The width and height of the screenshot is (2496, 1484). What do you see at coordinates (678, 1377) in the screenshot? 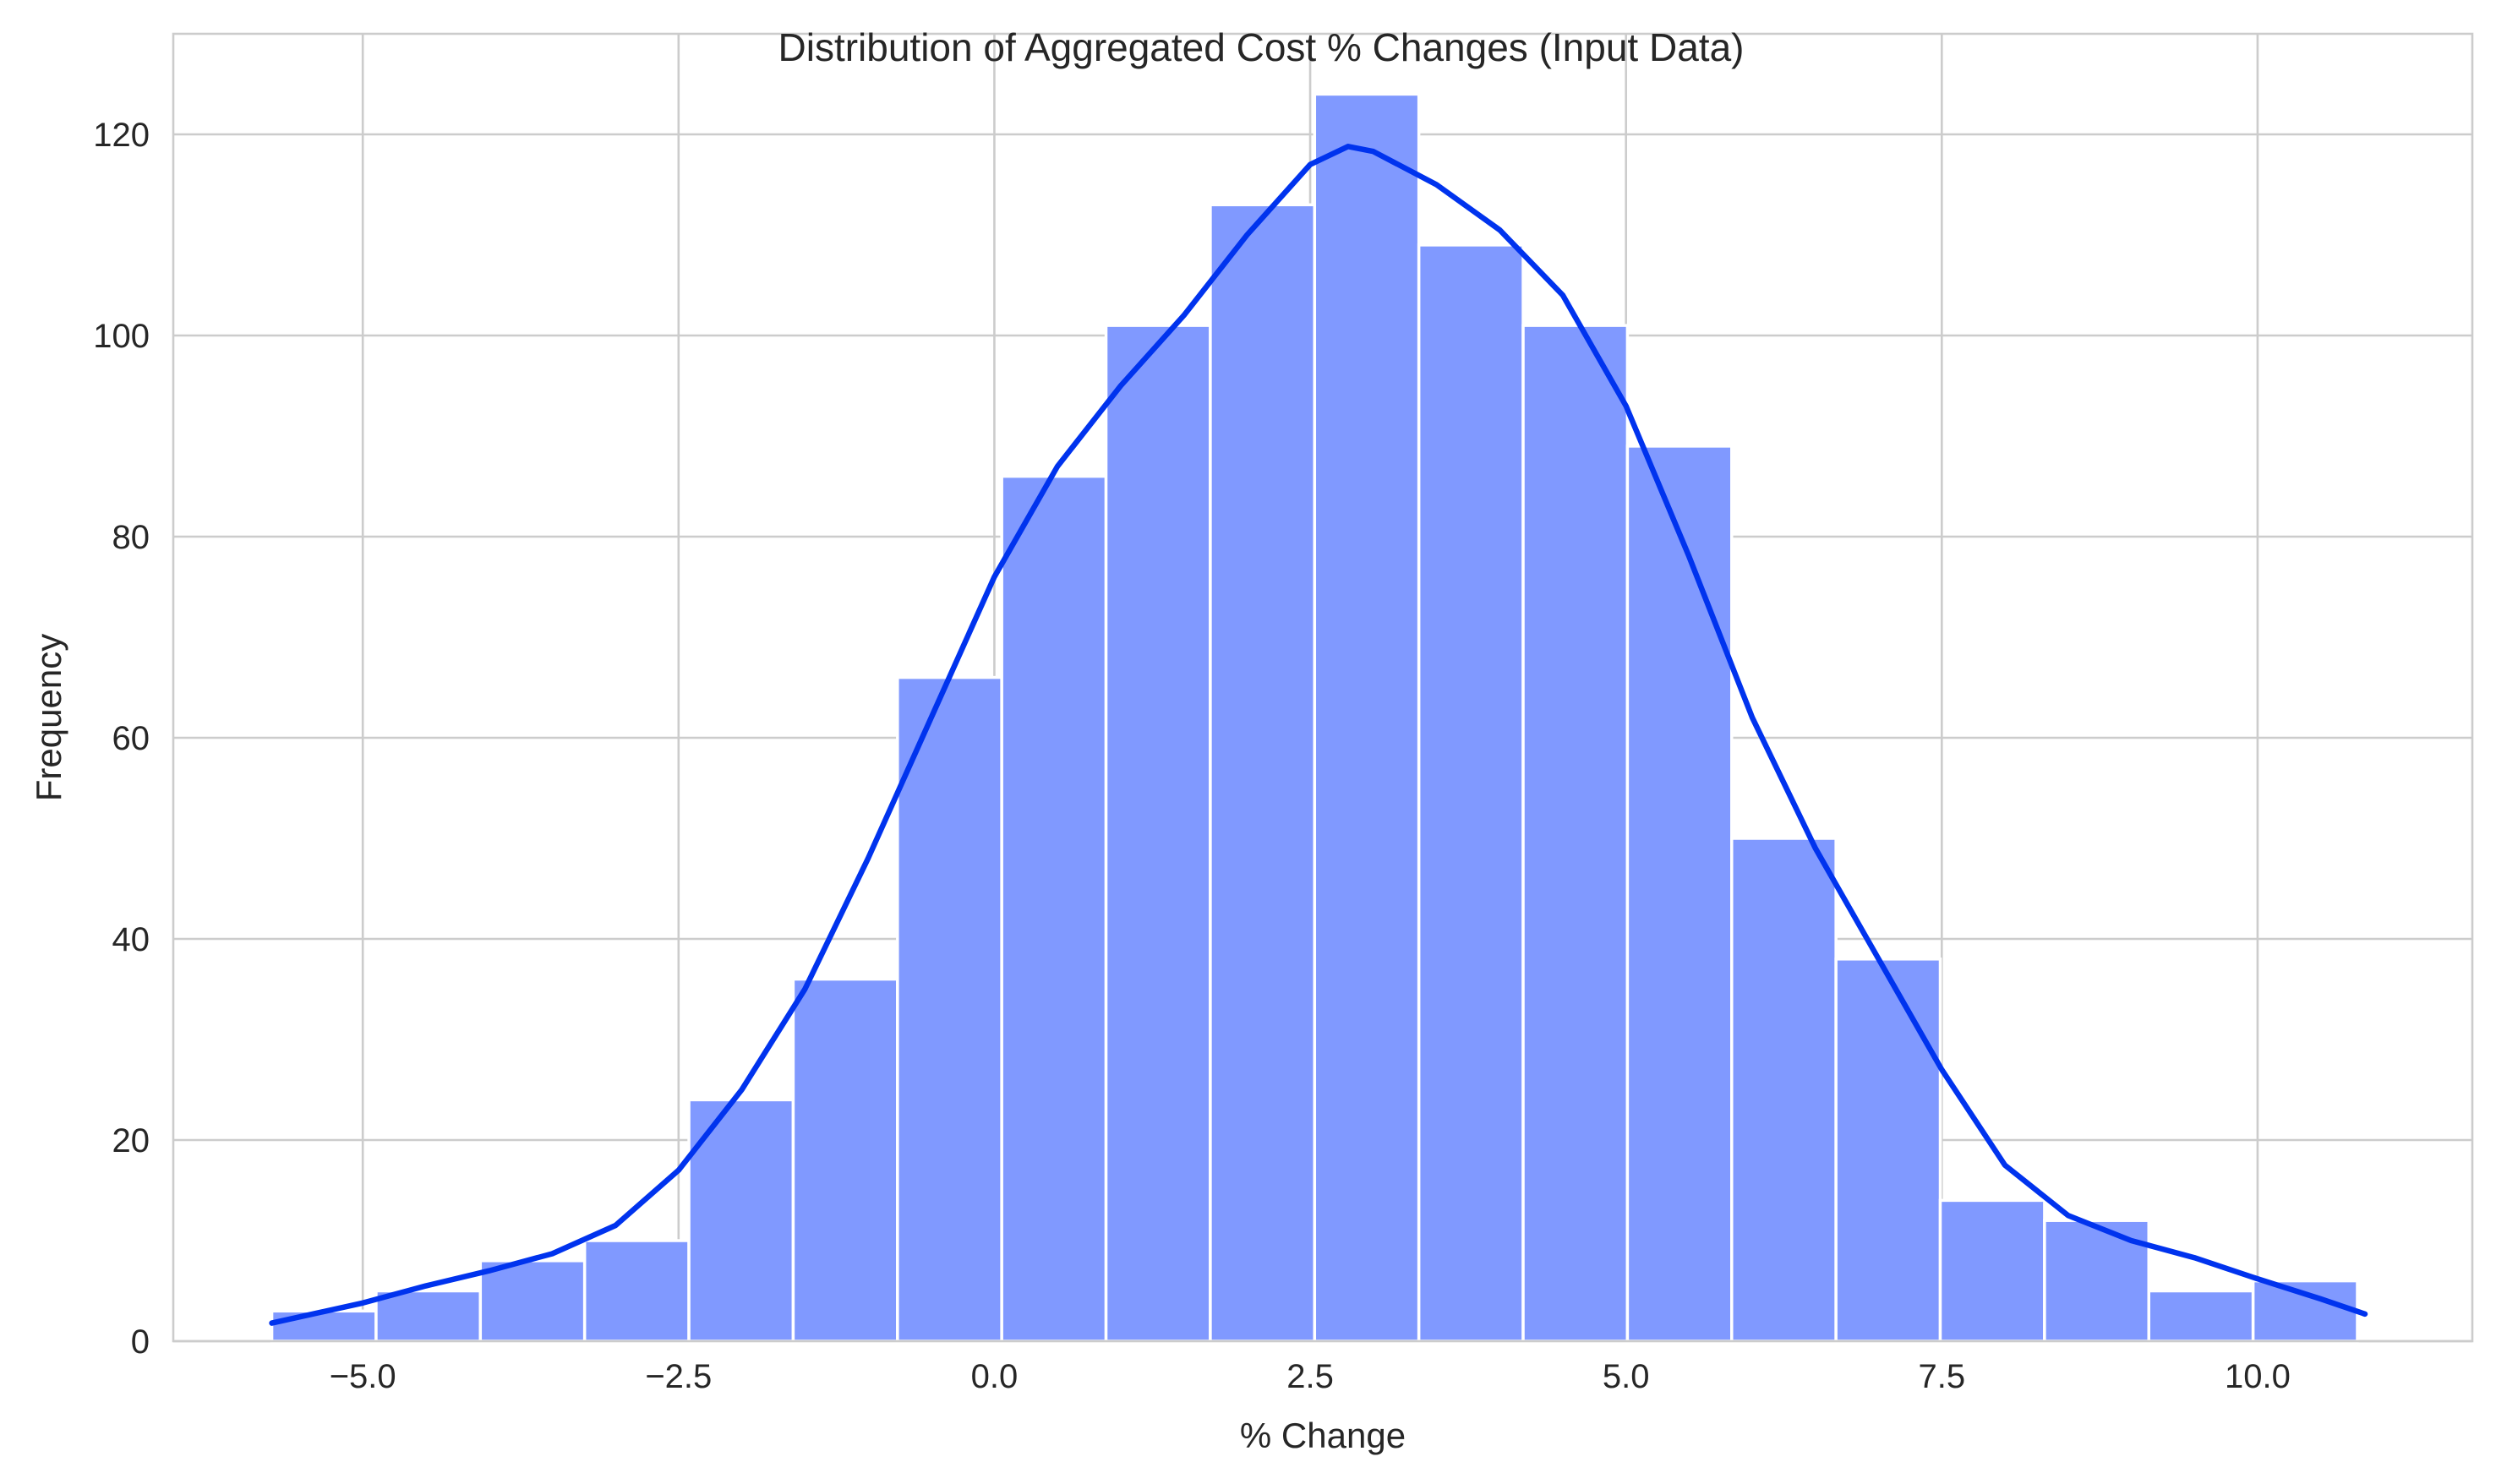
I see `x-tick-label-1: −2.5` at bounding box center [678, 1377].